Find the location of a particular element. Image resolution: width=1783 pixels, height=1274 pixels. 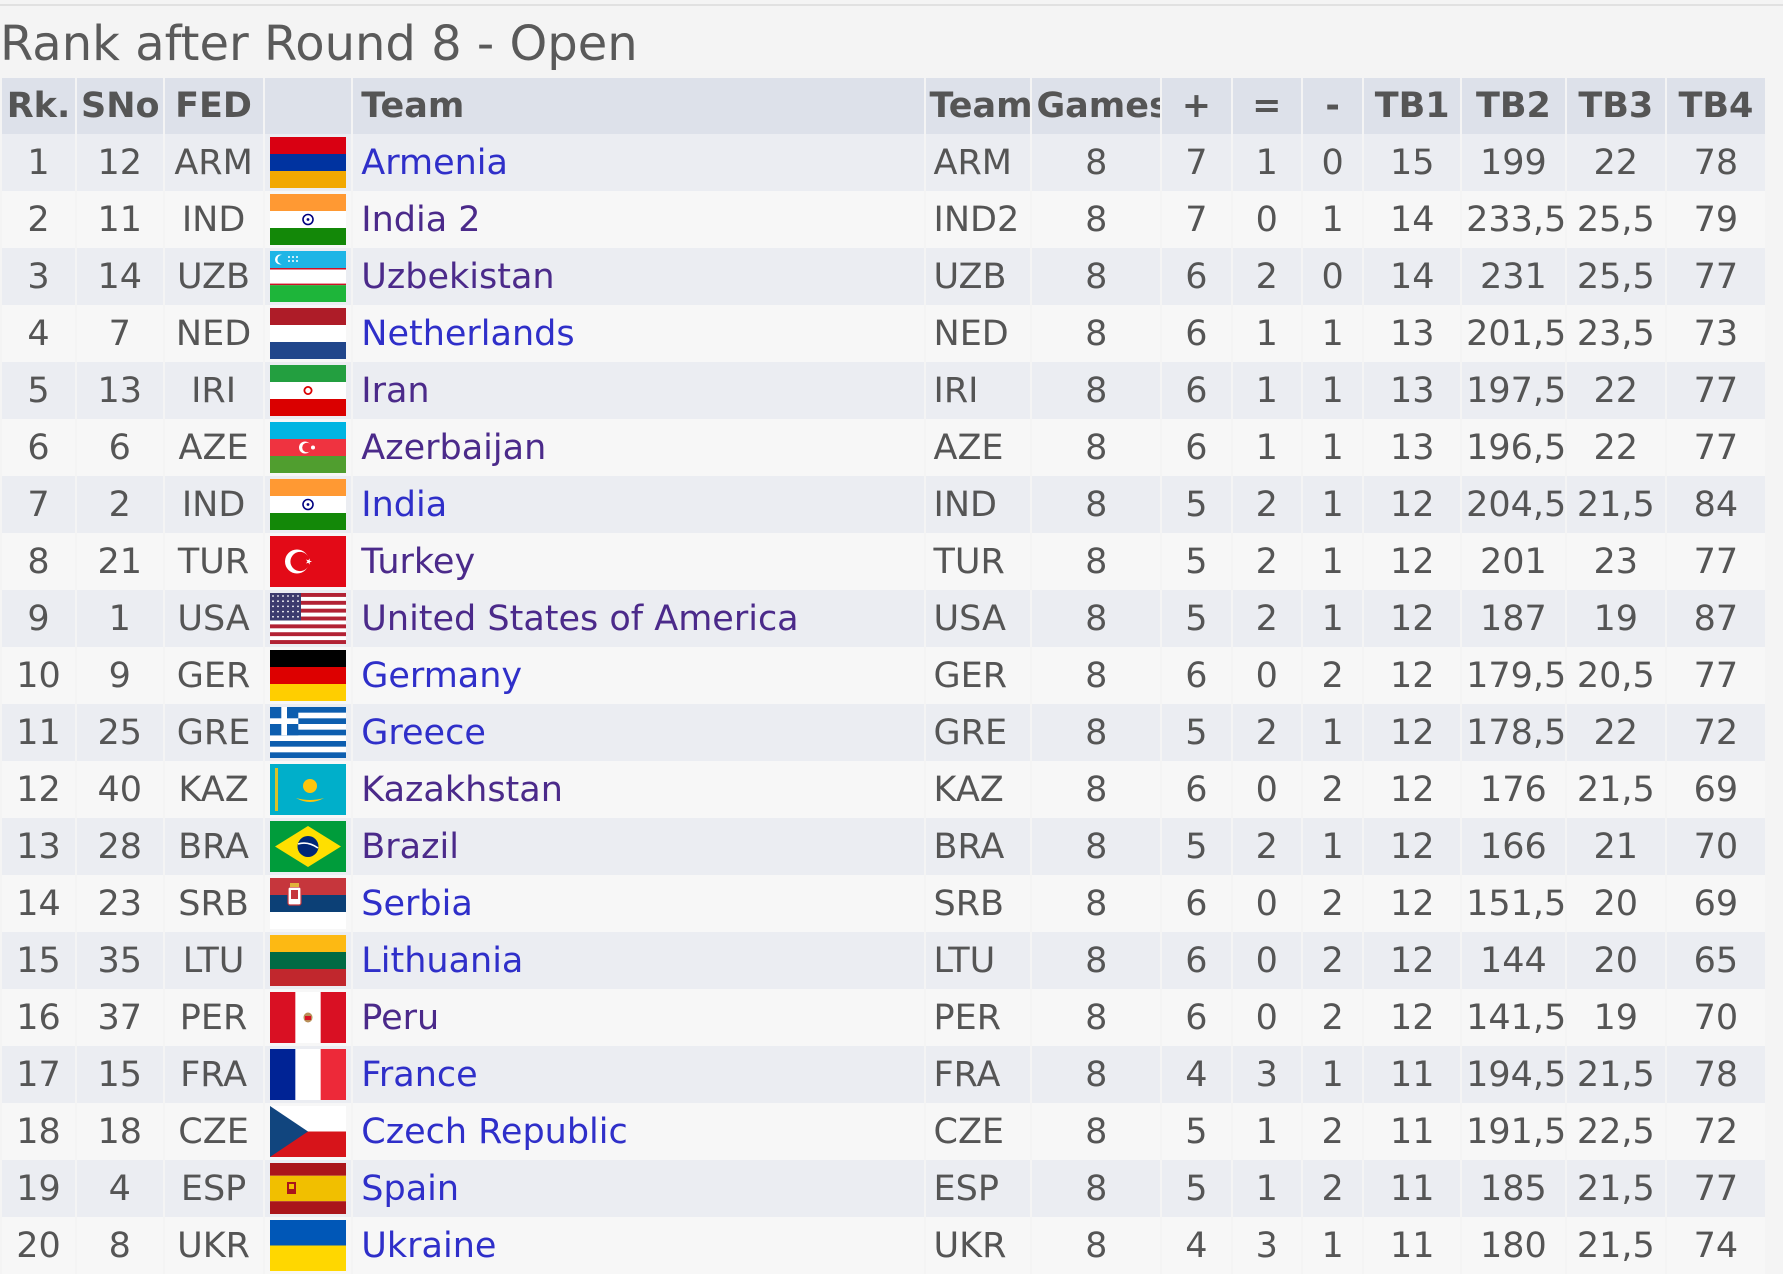

netherlands-flag-icon is located at coordinates (307, 333).